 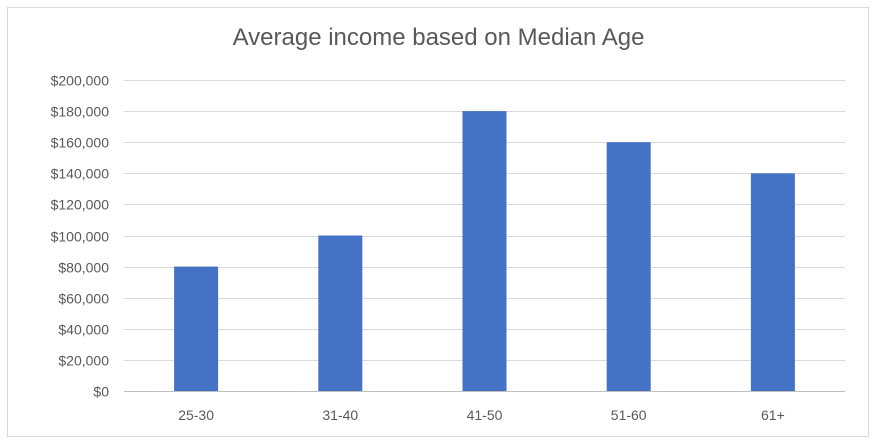 I want to click on y-tick-label: $0, so click(x=101, y=392).